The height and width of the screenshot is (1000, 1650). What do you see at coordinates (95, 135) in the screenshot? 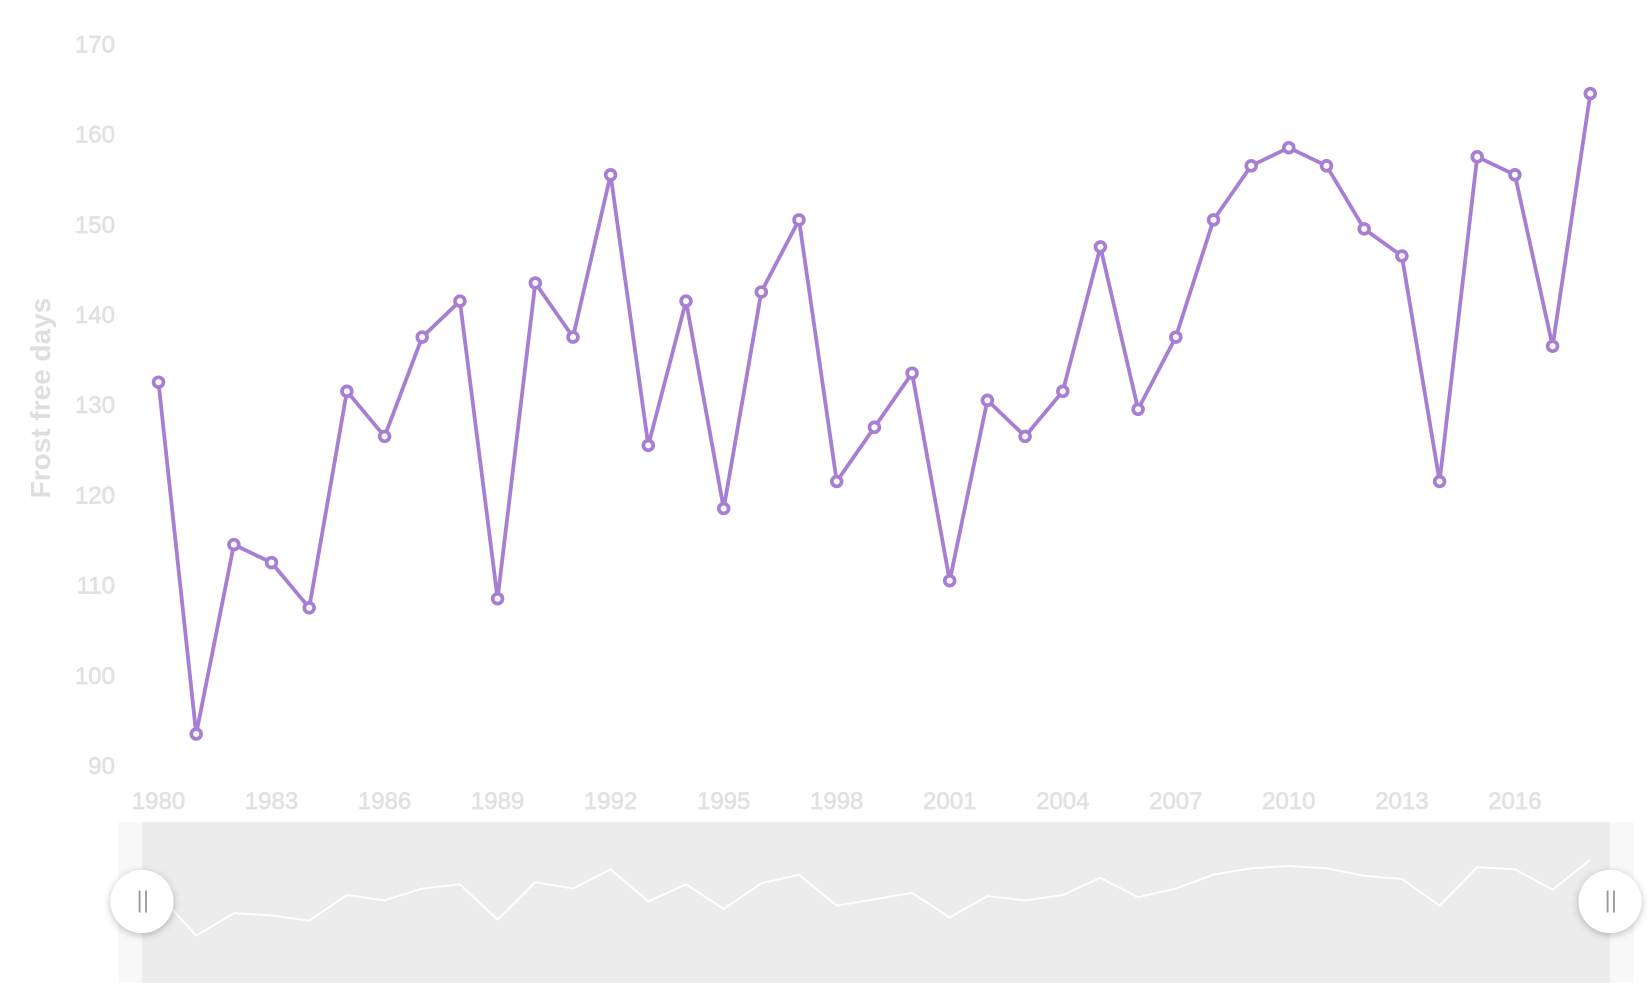
I see `svg-text: 160` at bounding box center [95, 135].